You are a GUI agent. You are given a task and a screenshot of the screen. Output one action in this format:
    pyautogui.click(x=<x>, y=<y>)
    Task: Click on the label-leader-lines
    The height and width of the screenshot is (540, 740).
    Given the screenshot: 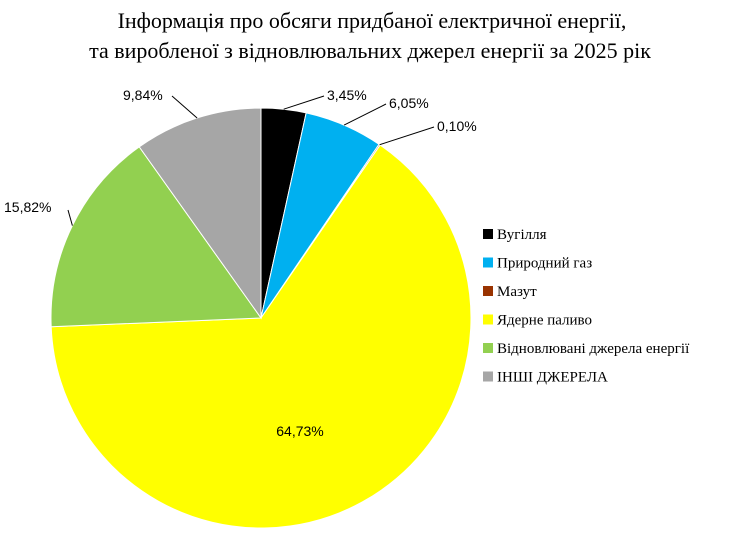 What is the action you would take?
    pyautogui.click(x=251, y=160)
    